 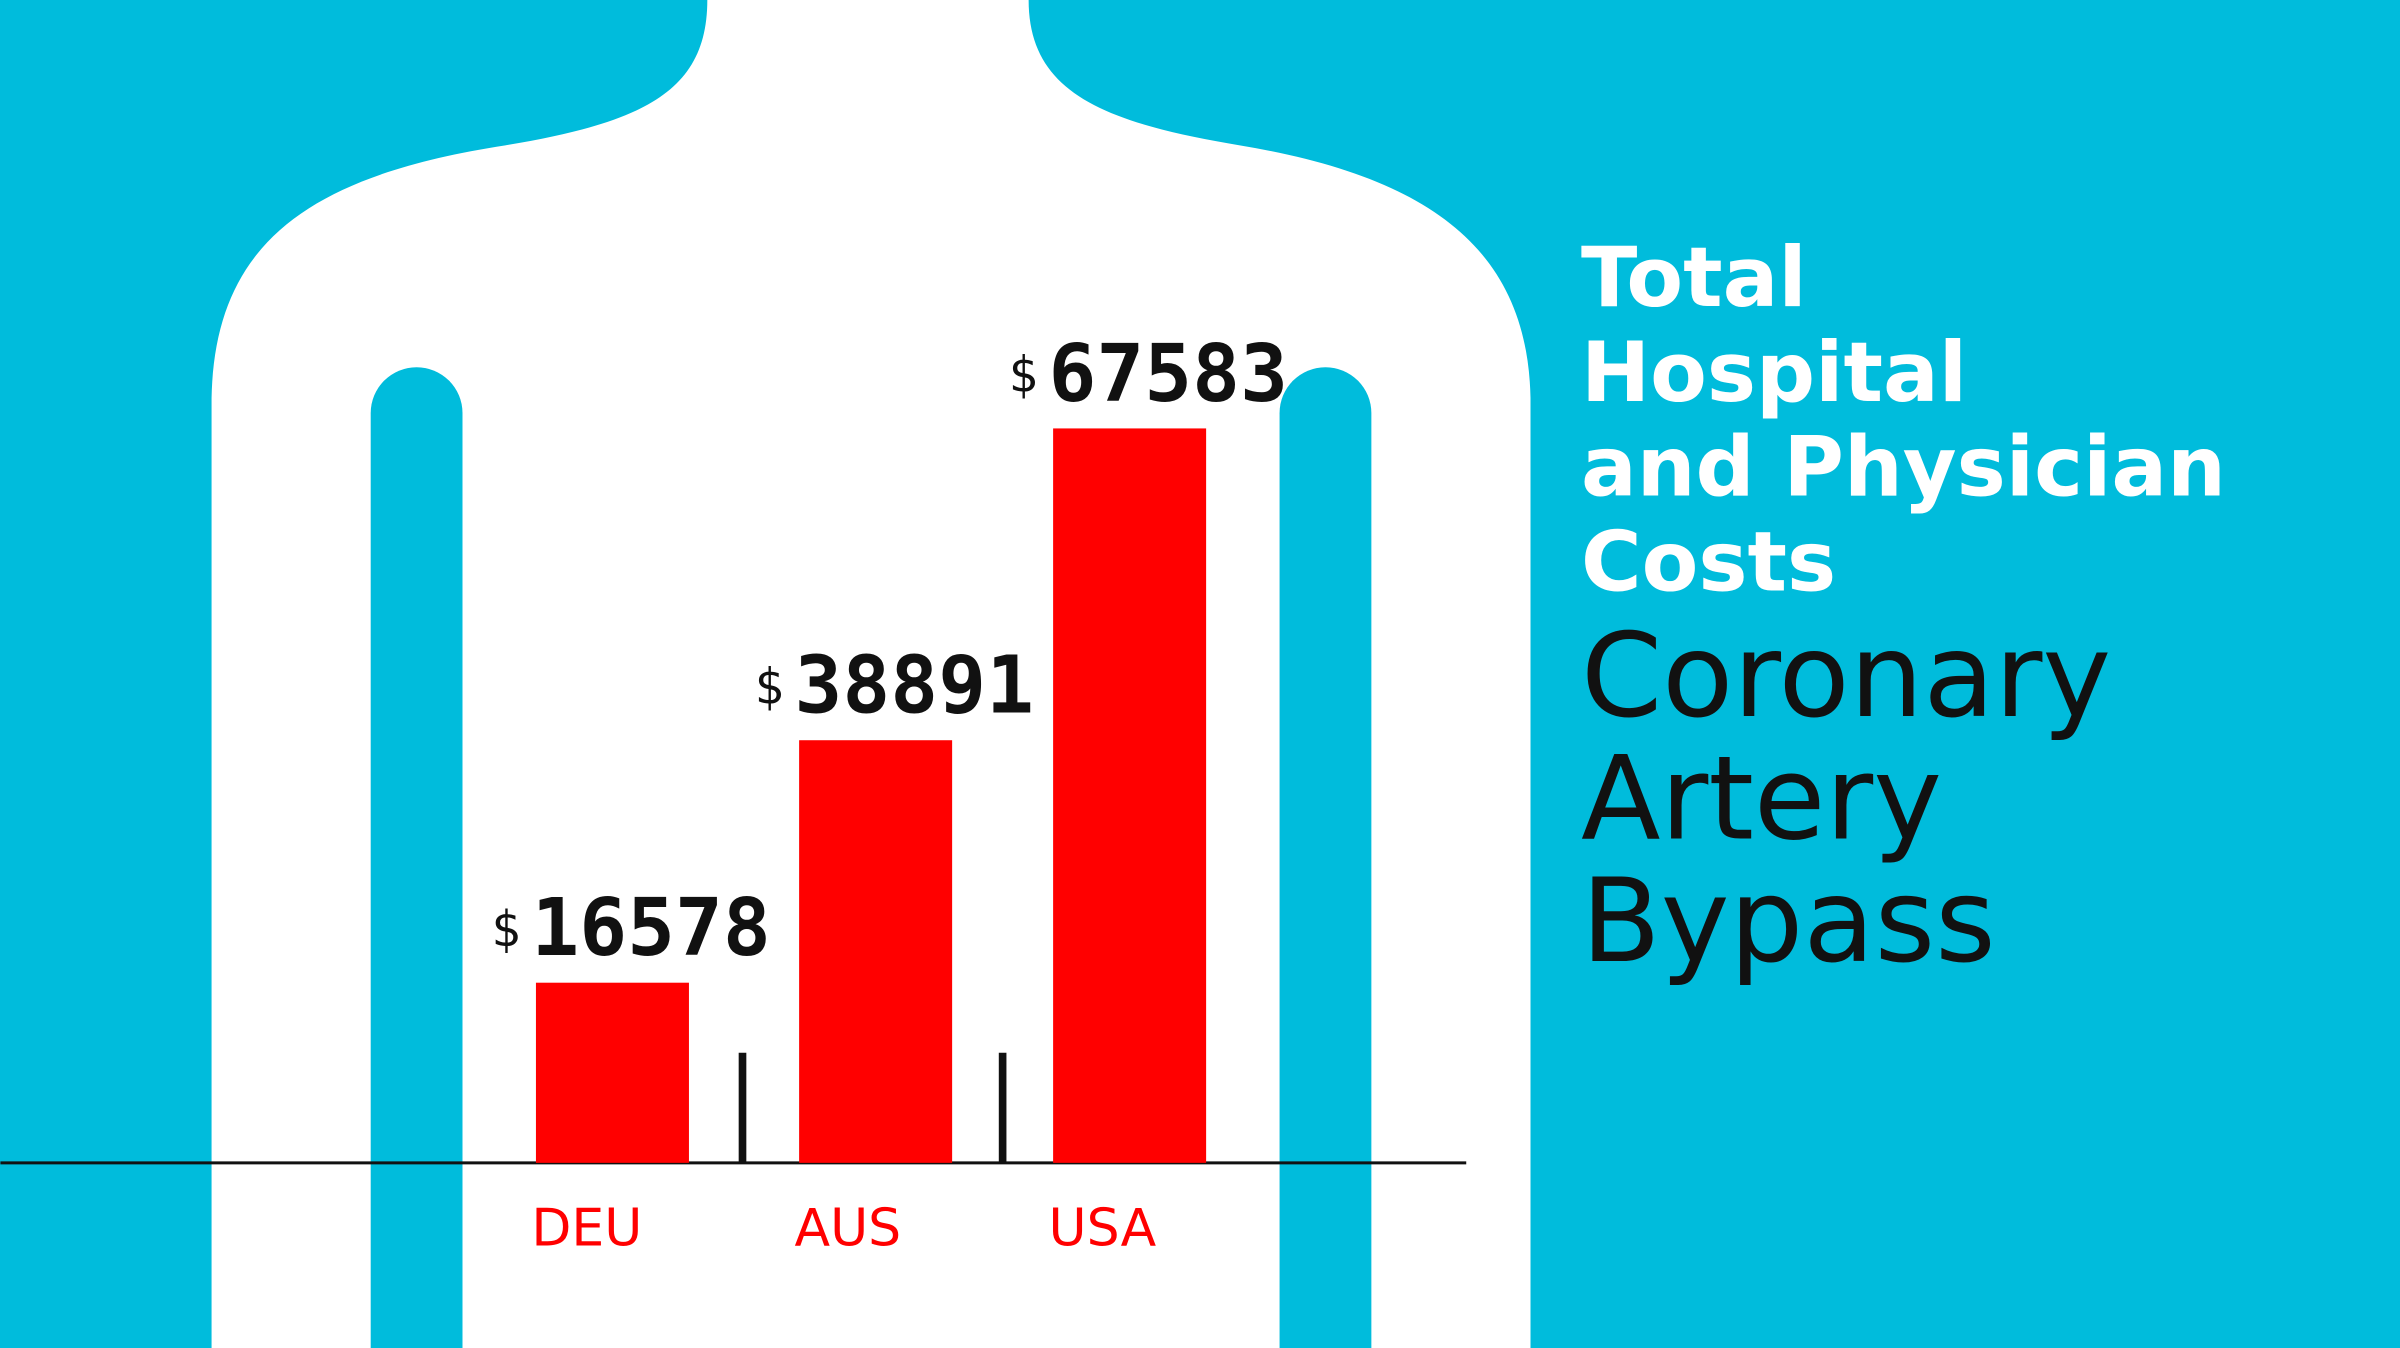 I want to click on x-tick-label: AUS, so click(x=848, y=1228).